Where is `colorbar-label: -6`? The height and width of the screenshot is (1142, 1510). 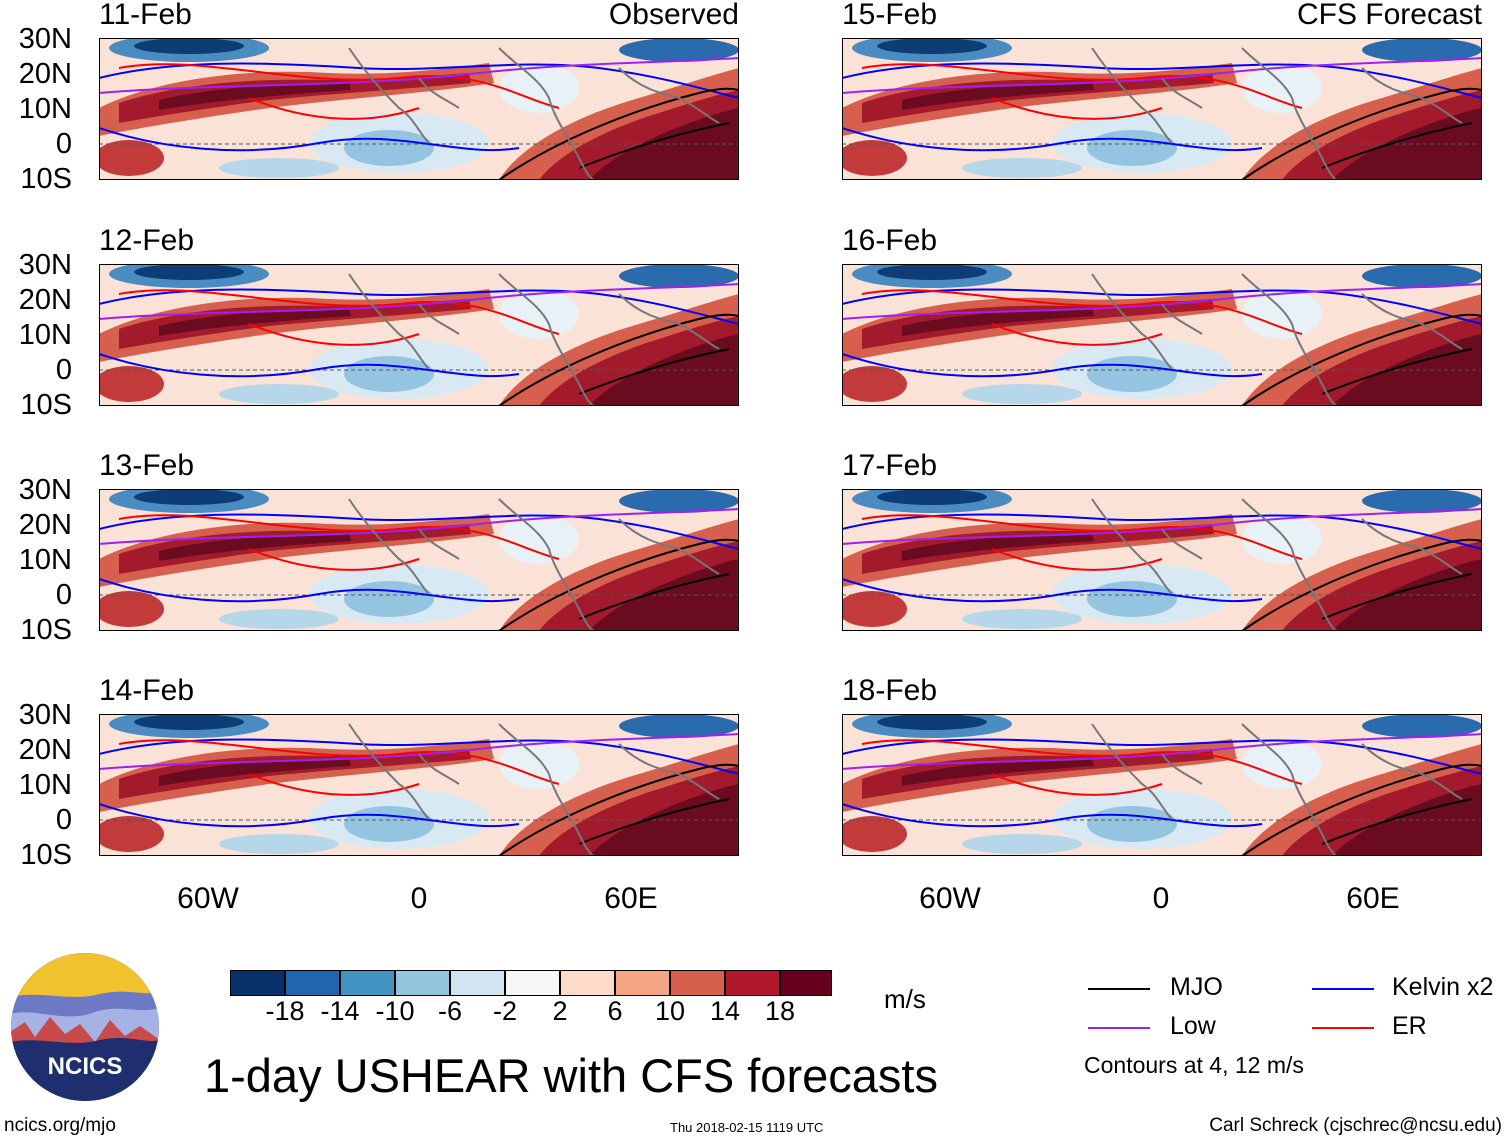 colorbar-label: -6 is located at coordinates (449, 1011).